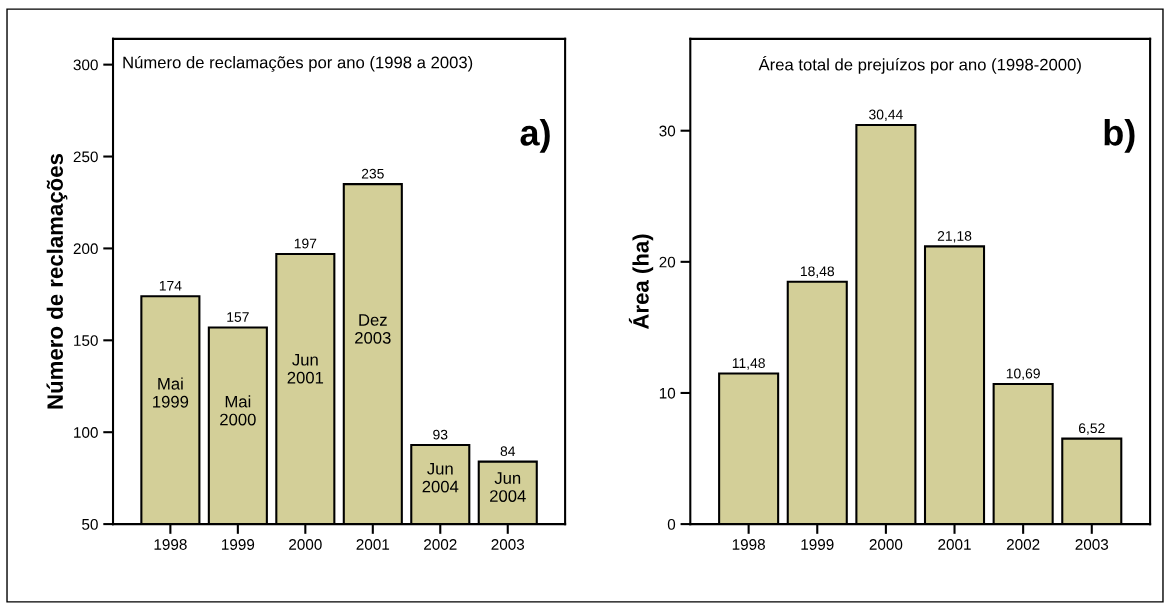  I want to click on data-label: 18,48, so click(817, 272).